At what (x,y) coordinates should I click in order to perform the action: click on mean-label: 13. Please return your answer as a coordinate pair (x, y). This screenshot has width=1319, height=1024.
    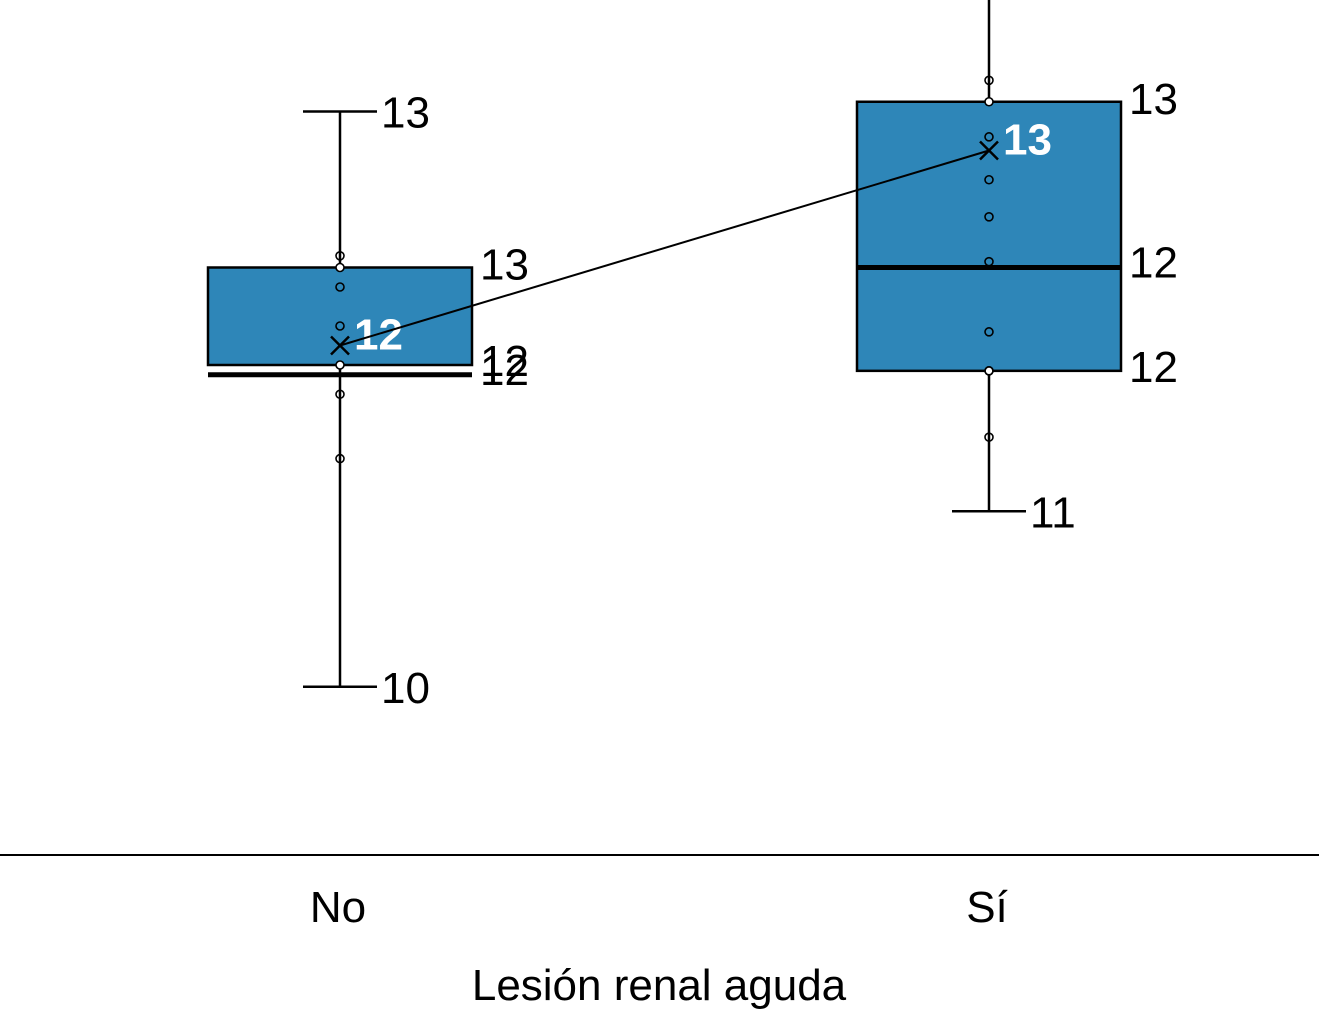
    Looking at the image, I should click on (1027, 140).